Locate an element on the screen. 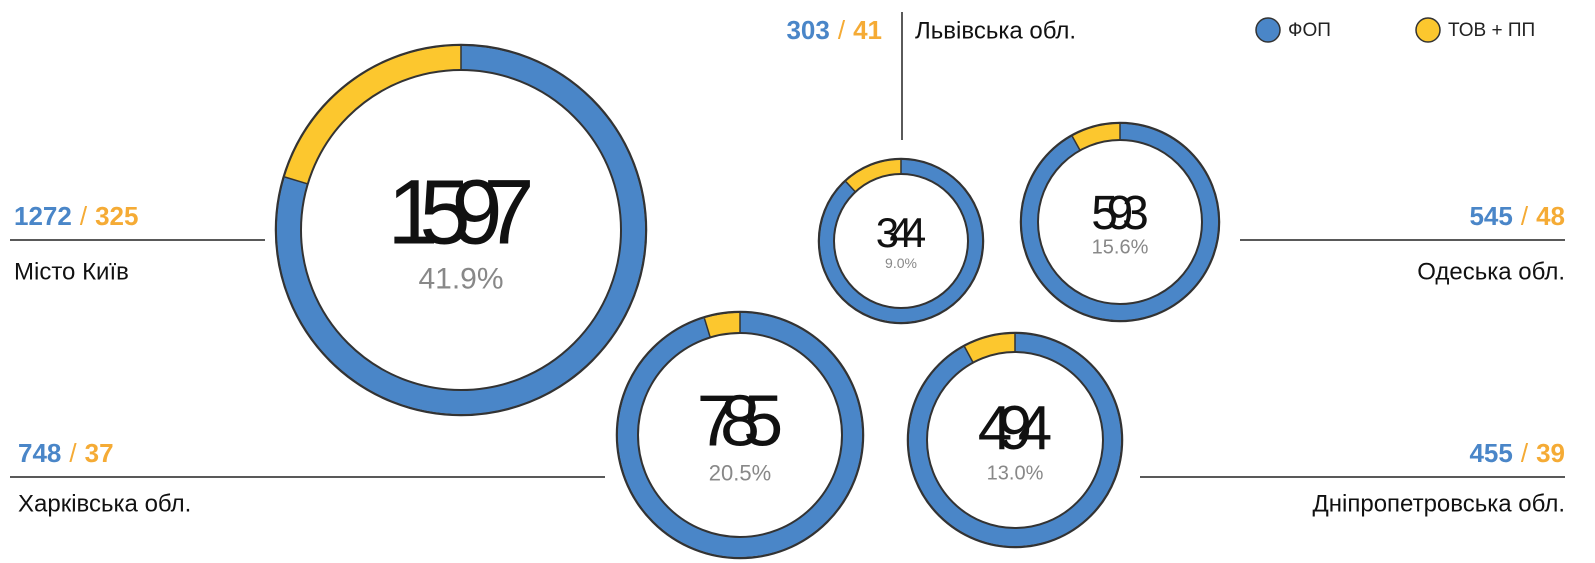  donut-total: 344 is located at coordinates (901, 232).